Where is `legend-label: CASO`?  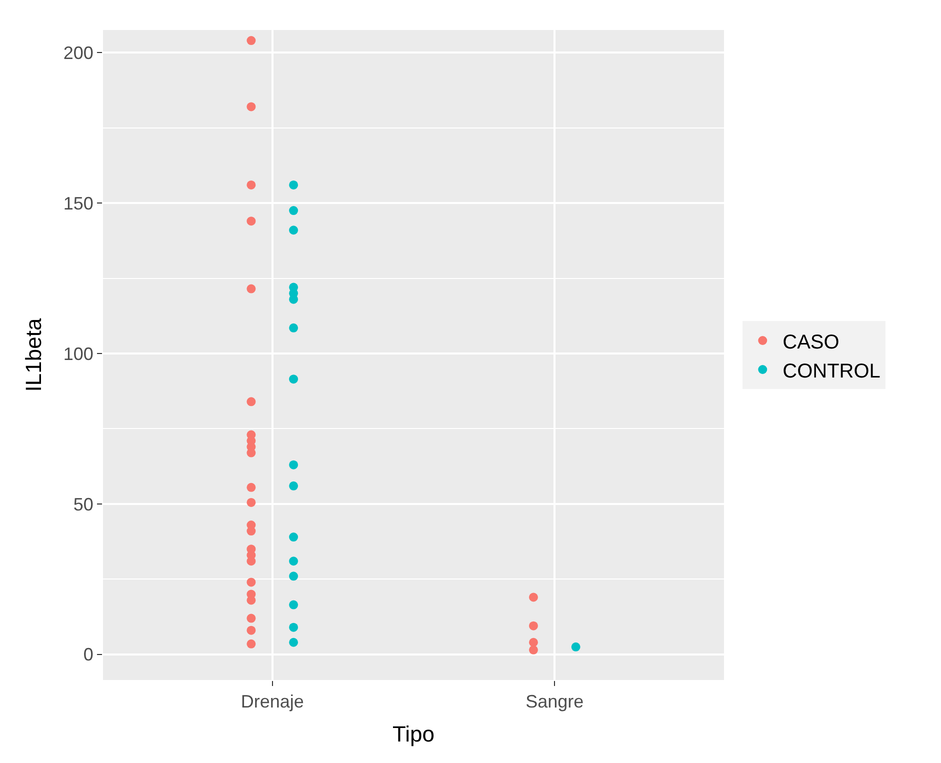
legend-label: CASO is located at coordinates (811, 342).